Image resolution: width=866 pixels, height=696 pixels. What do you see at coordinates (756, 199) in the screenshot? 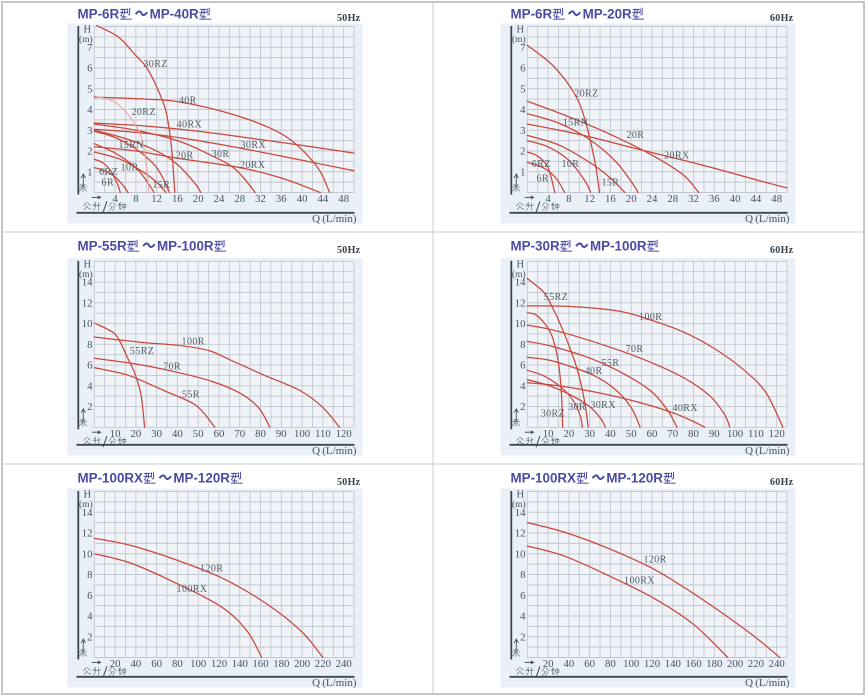
I see `svg-text: 44` at bounding box center [756, 199].